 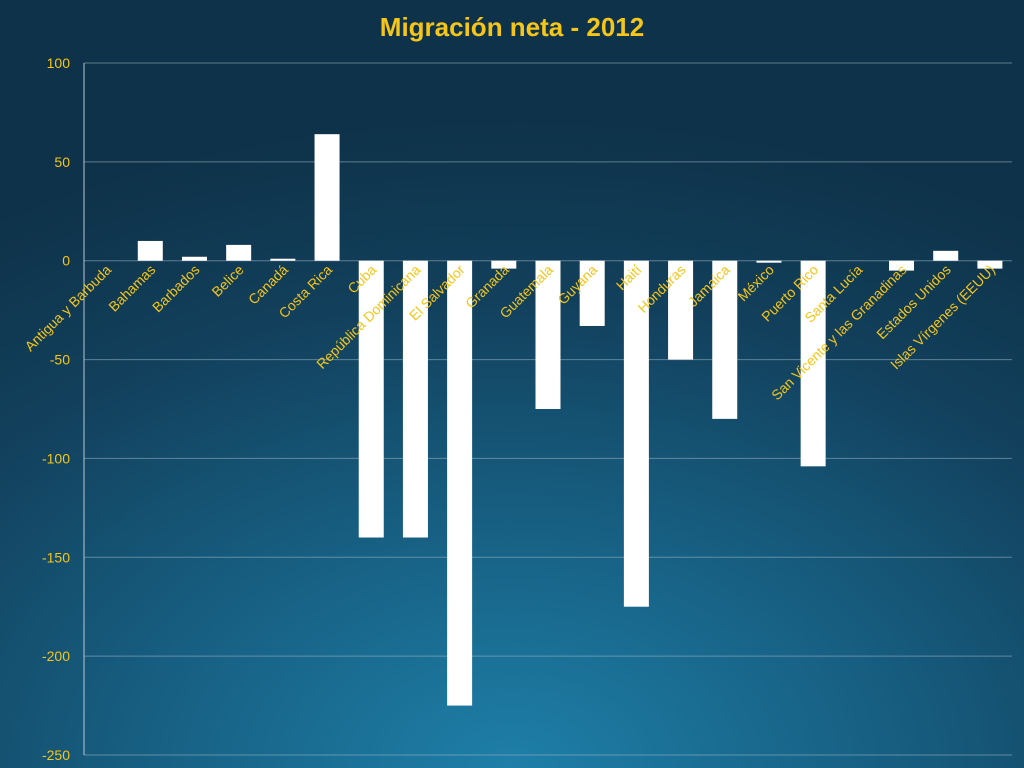 What do you see at coordinates (176, 289) in the screenshot?
I see `x-category-label: Barbados` at bounding box center [176, 289].